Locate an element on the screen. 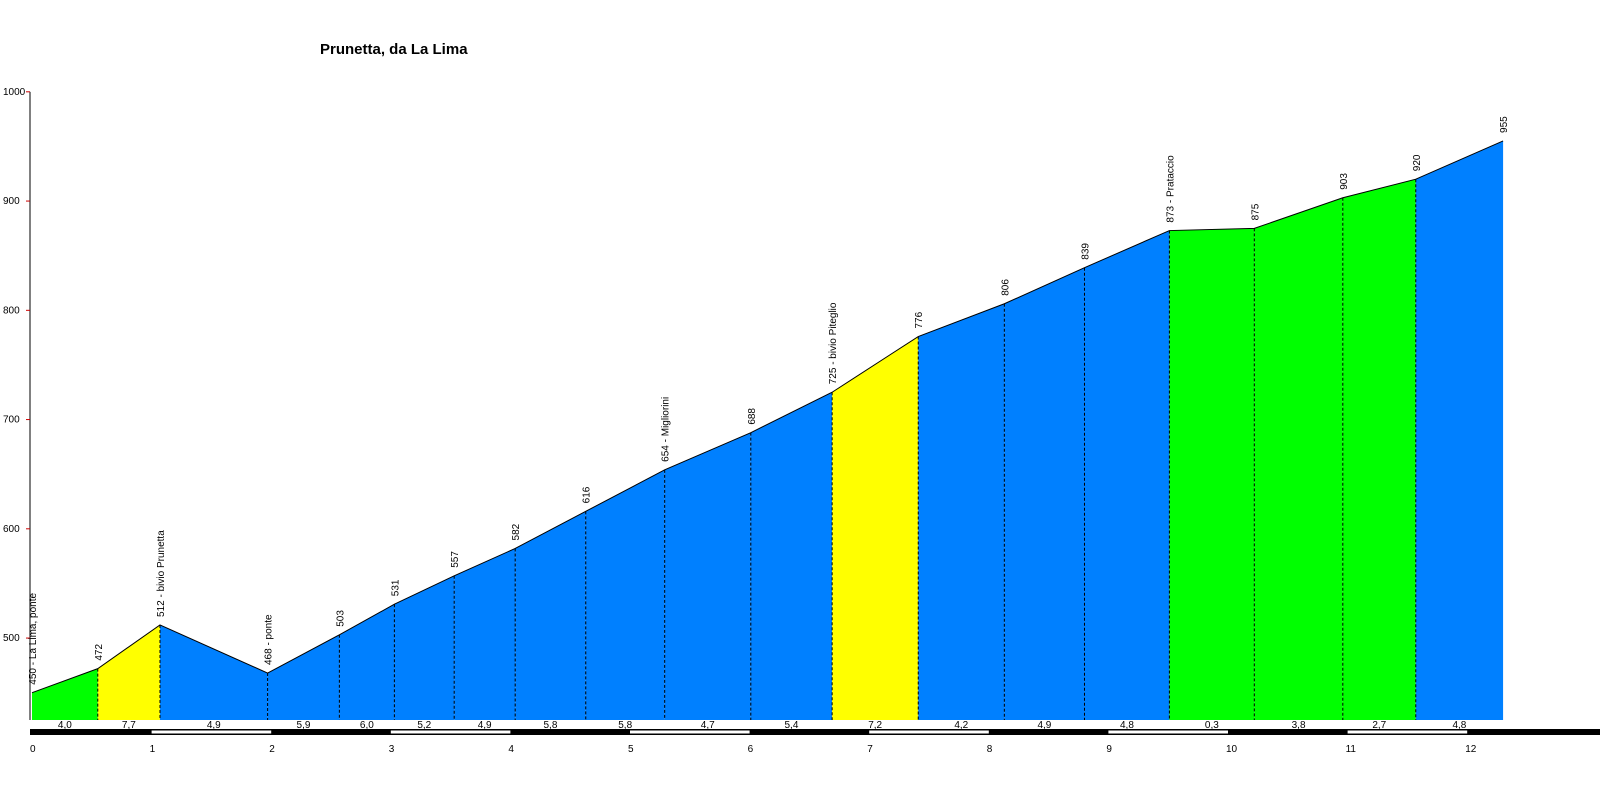 This screenshot has width=1600, height=800. grade-label: 6,0 is located at coordinates (367, 725).